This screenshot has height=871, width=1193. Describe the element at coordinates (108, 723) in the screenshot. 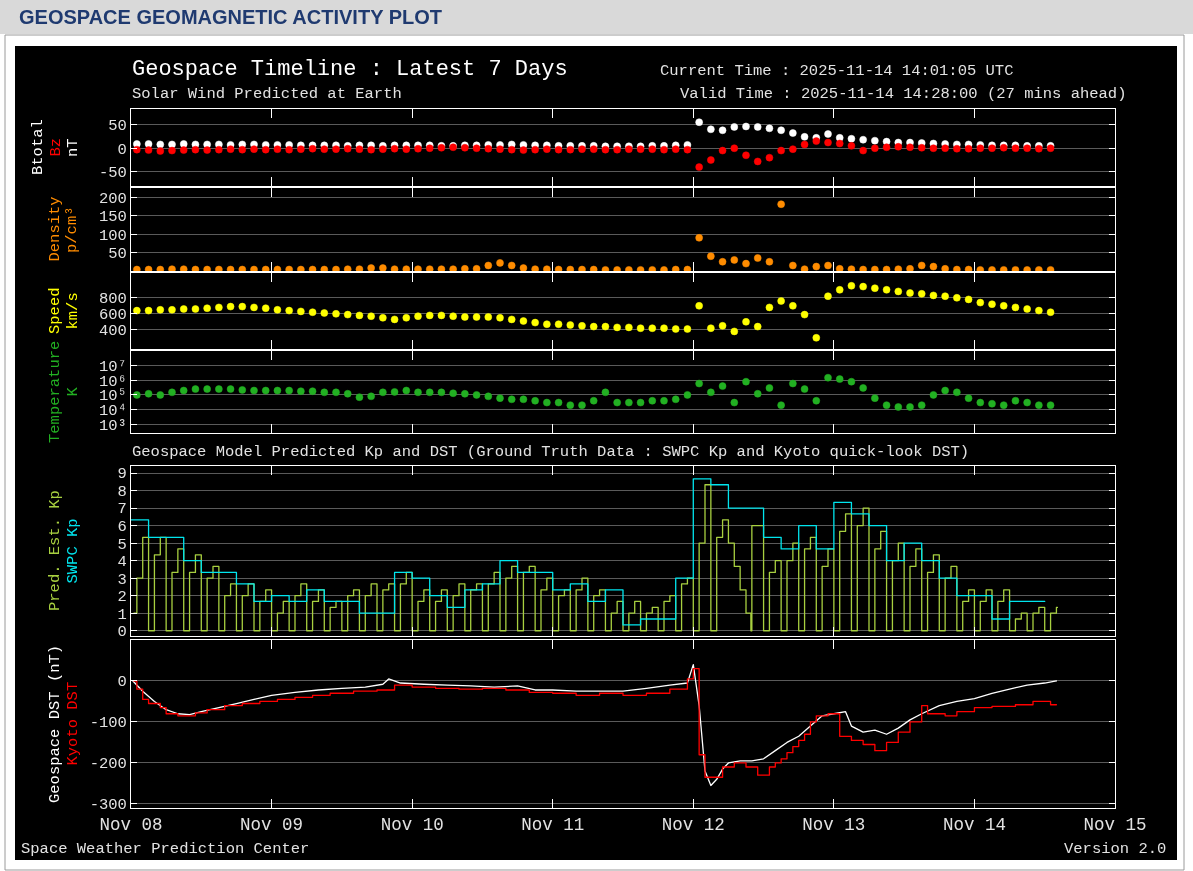

I see `y-tick-label: -100` at that location.